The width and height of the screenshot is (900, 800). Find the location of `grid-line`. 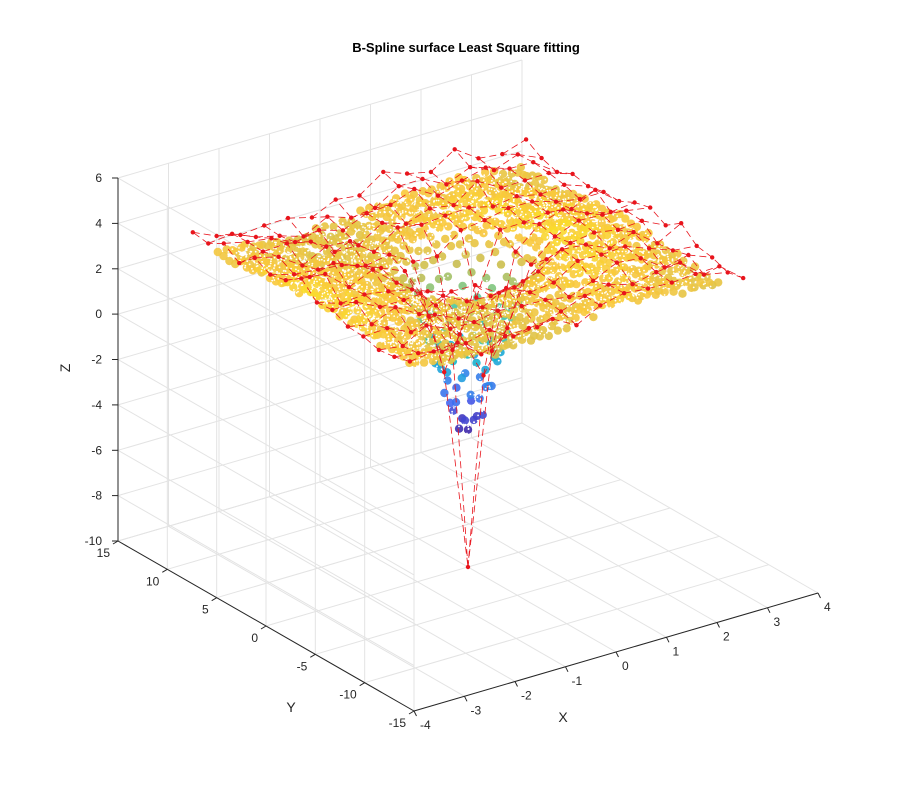

grid-line is located at coordinates (566, 624).